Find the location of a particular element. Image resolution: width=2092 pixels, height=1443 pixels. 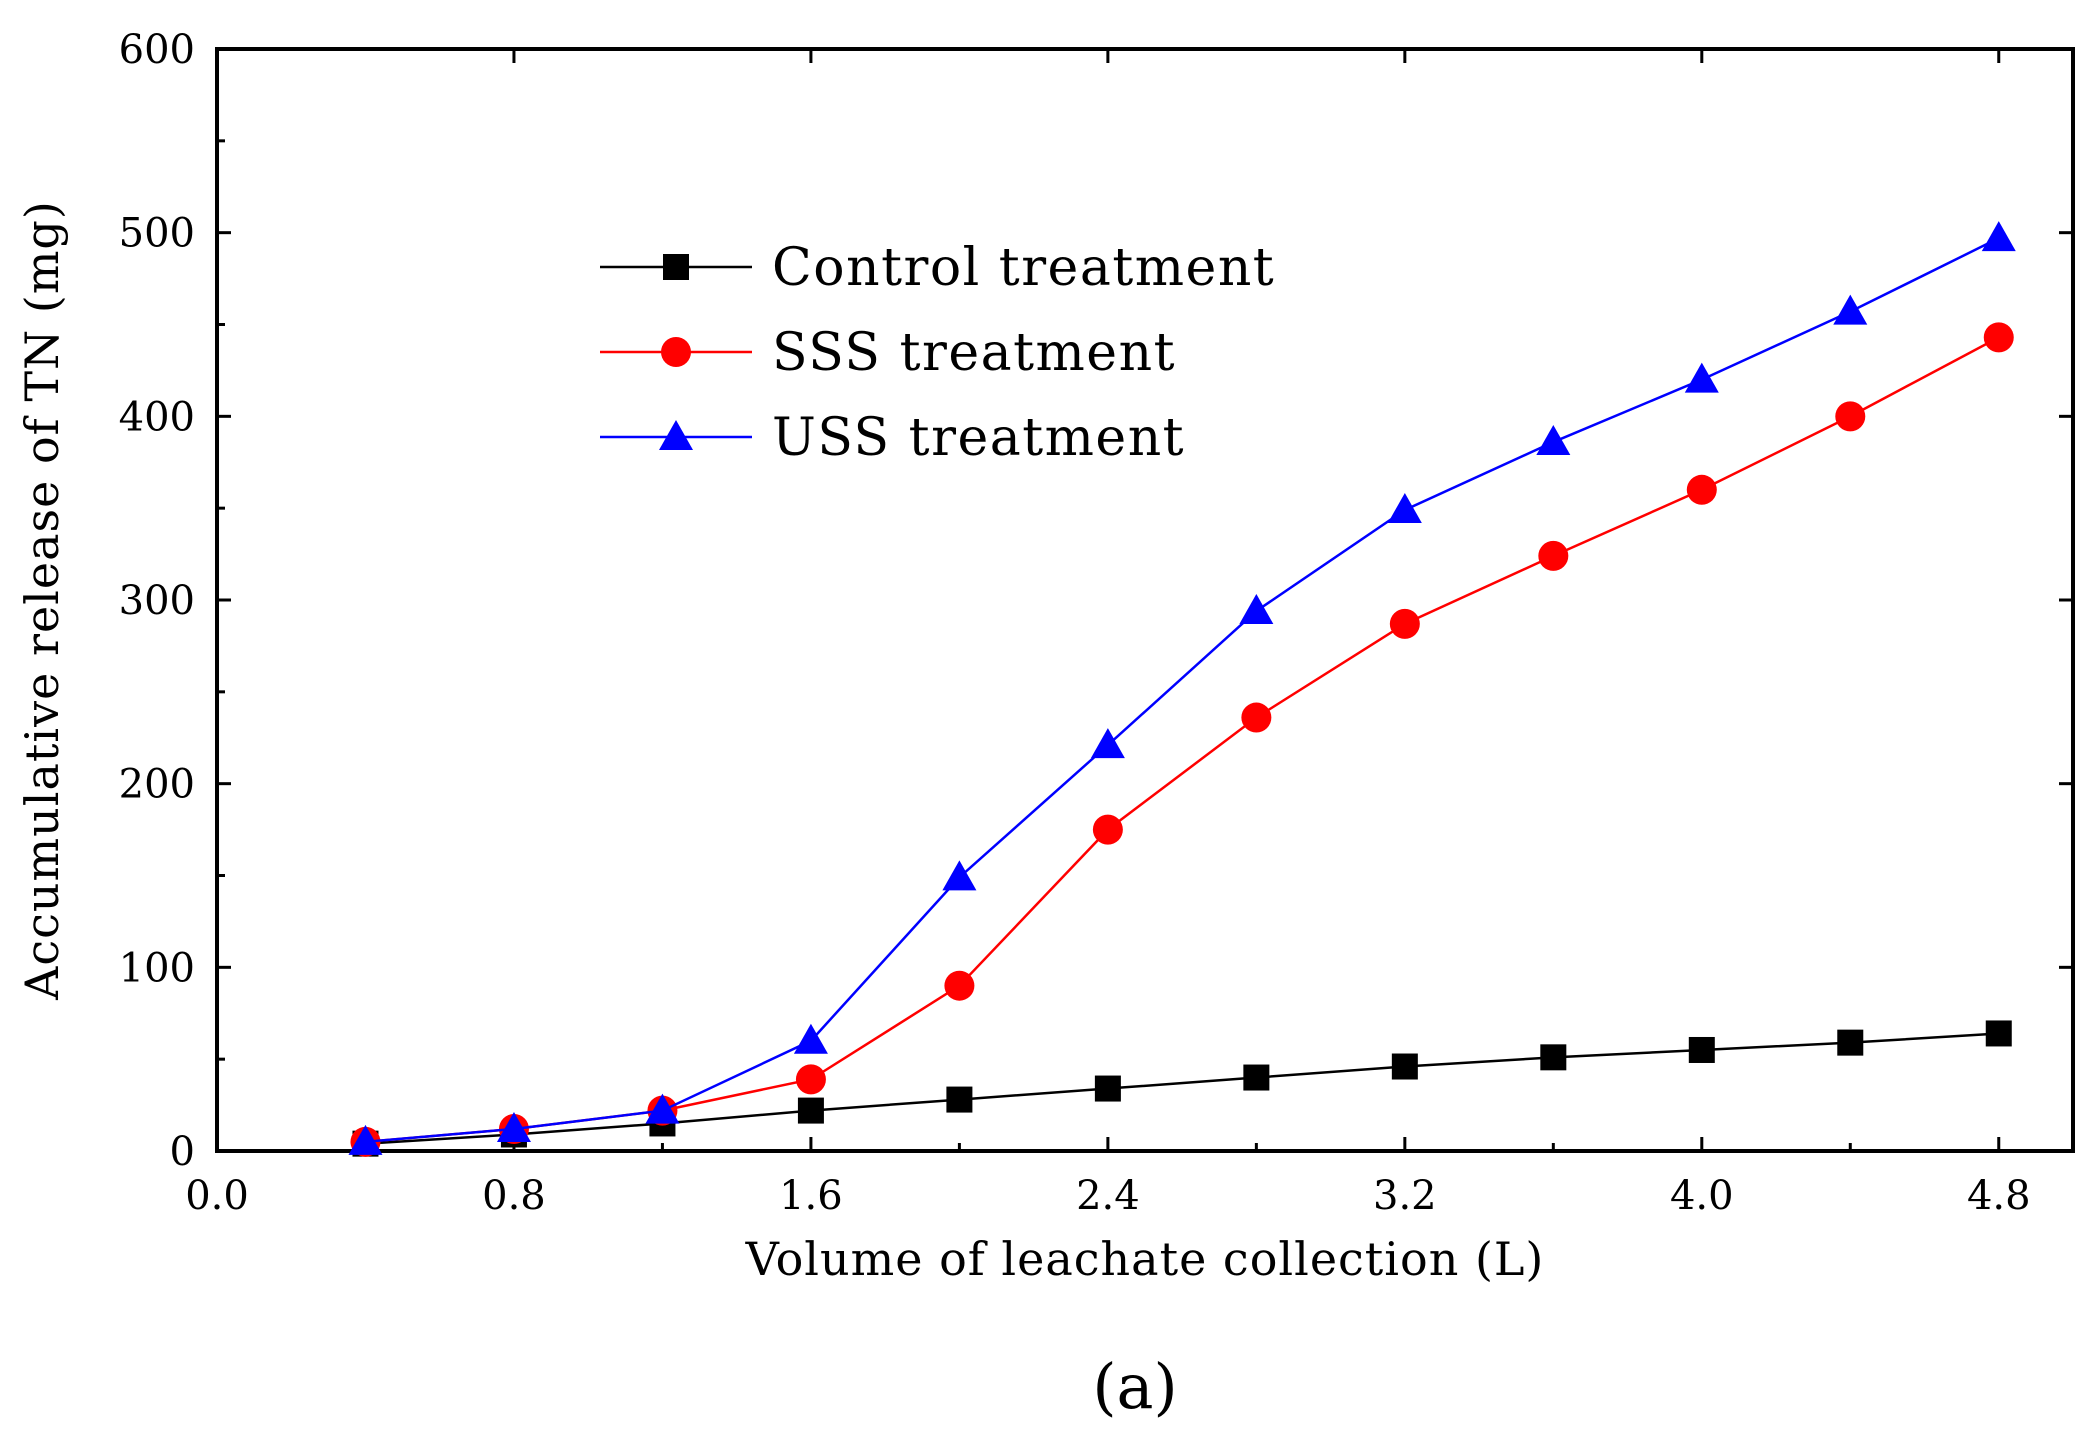

x-tick-label: 0.0 is located at coordinates (217, 1196).